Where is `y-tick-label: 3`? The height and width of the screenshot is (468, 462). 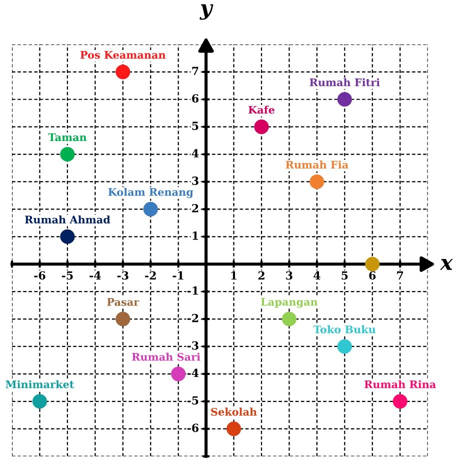
y-tick-label: 3 is located at coordinates (195, 180).